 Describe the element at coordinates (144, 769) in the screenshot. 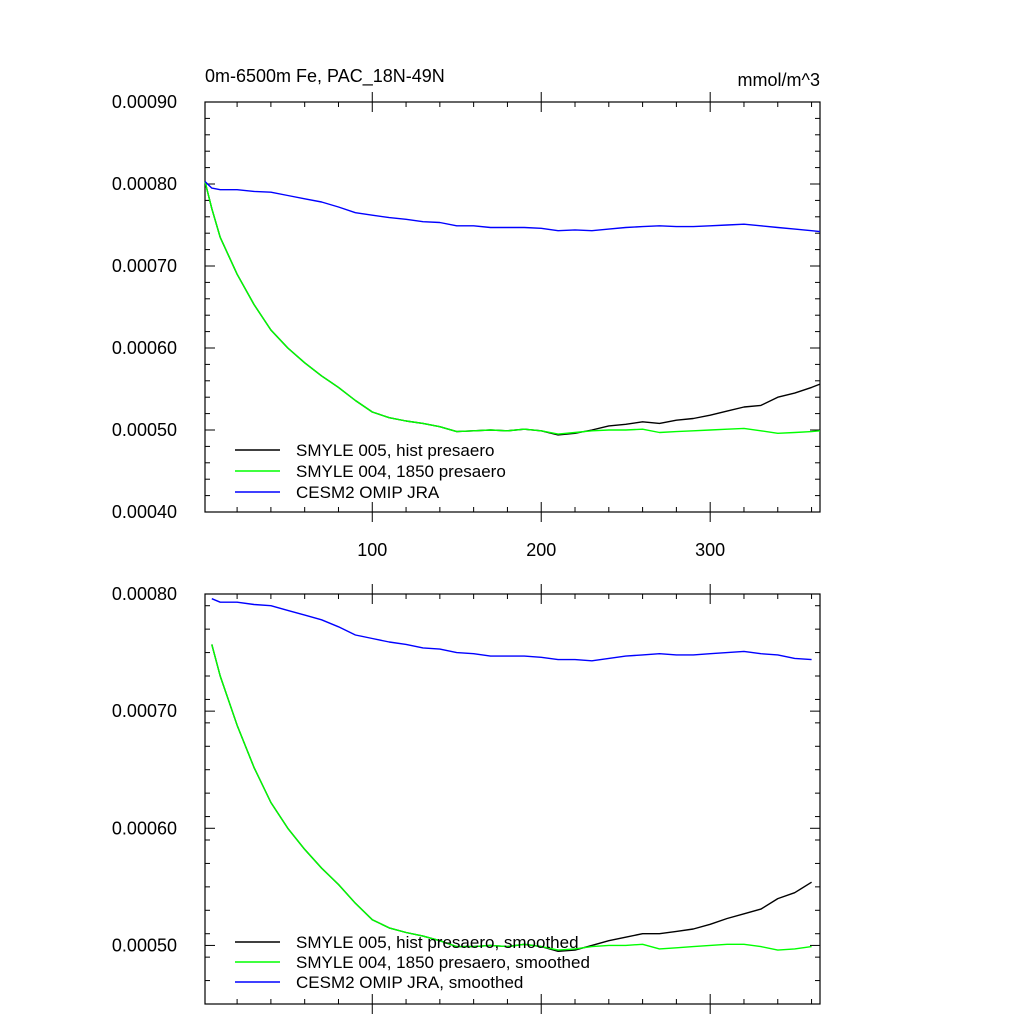

I see `bottom-y-tick-labels: 0.00050 0.00060 0.00070 0.00080` at that location.